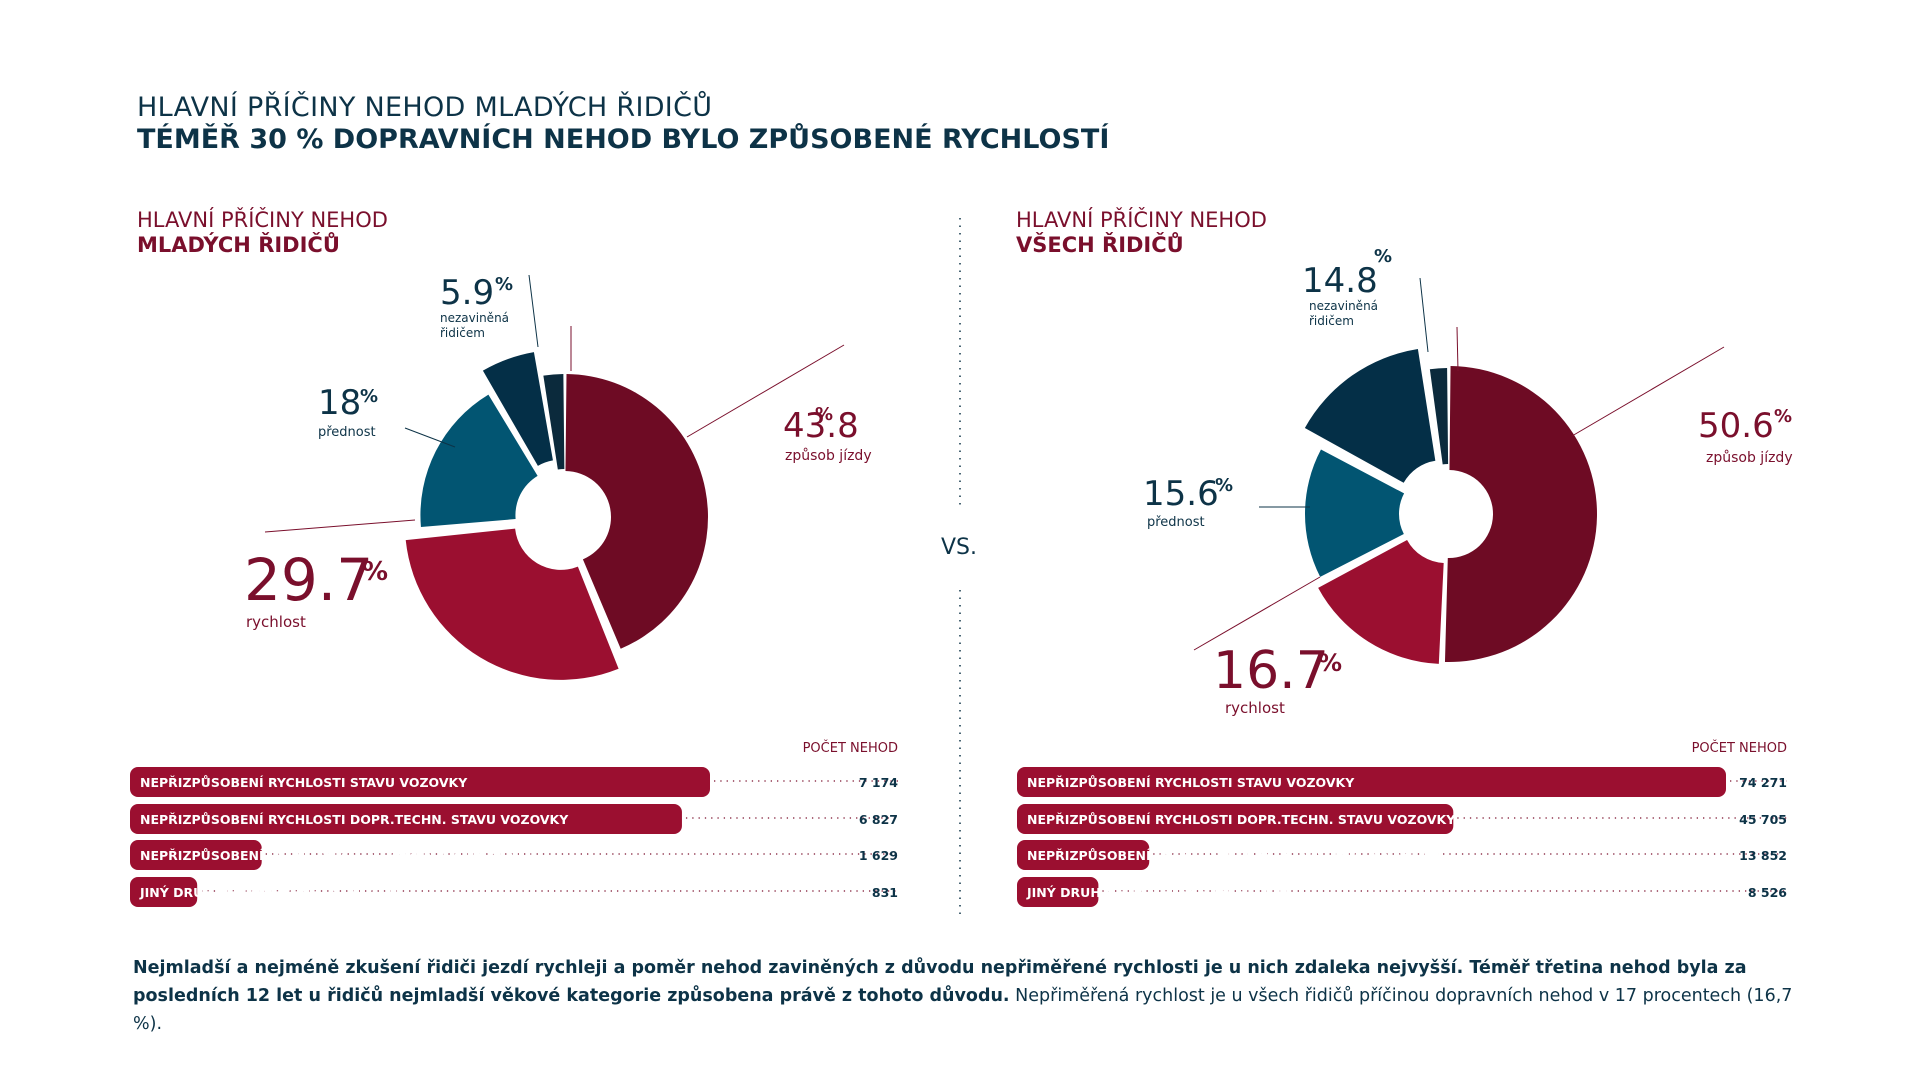  Describe the element at coordinates (1157, 892) in the screenshot. I see `right-bar-category-label: JINÝ DRUH NEPŘIMĚŘENÉ RYCHLOSTI` at that location.